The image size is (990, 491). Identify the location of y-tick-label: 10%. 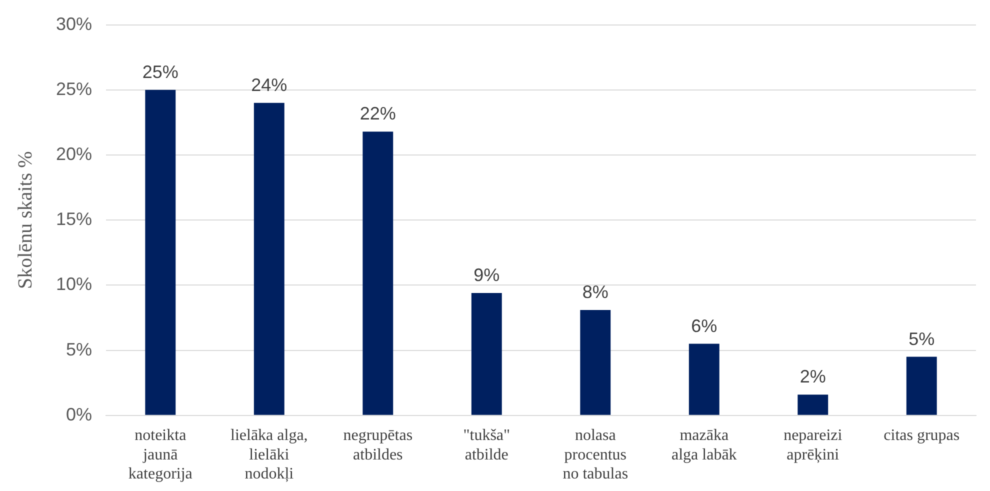
(74, 284).